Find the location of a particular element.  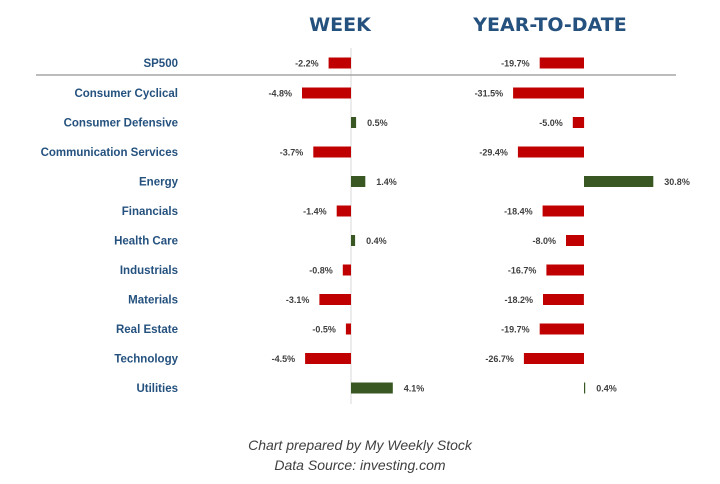

week-value-label-consumer-cyclical: -4.8% is located at coordinates (280, 94).